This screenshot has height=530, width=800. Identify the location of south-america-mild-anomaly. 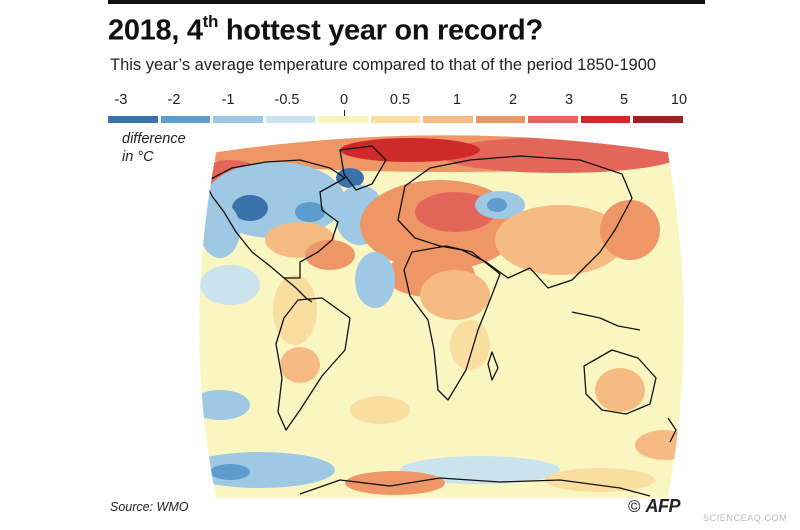
(295, 310).